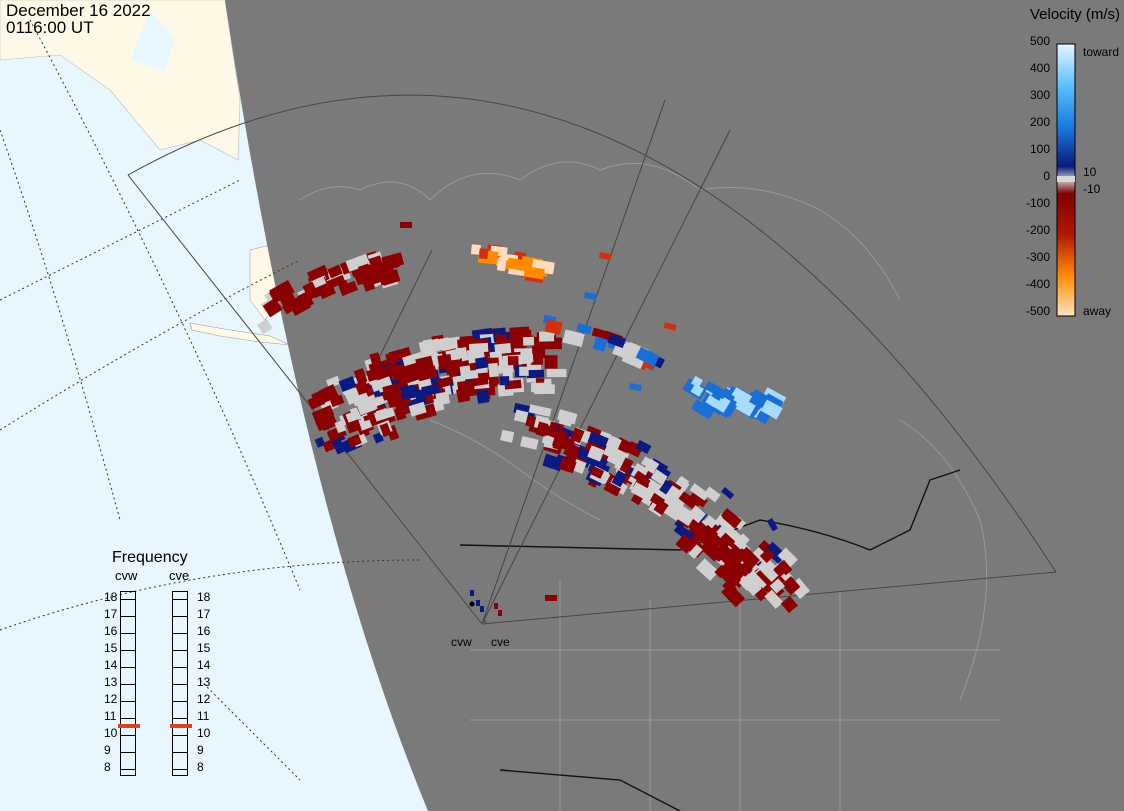  What do you see at coordinates (111, 648) in the screenshot?
I see `frequency-level-label: 15` at bounding box center [111, 648].